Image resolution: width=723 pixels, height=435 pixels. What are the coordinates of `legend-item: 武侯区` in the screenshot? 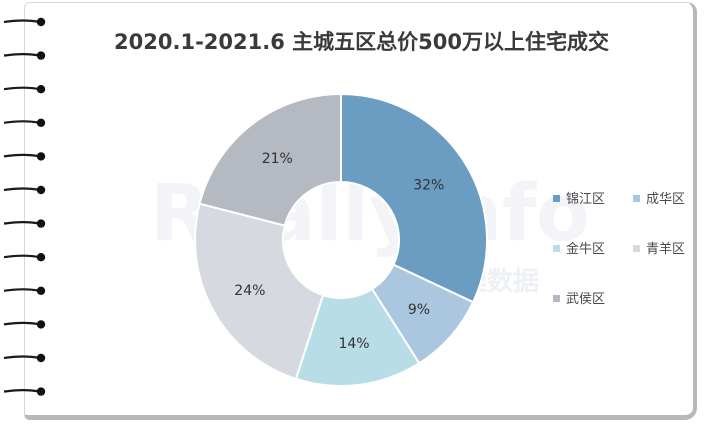 It's located at (579, 297).